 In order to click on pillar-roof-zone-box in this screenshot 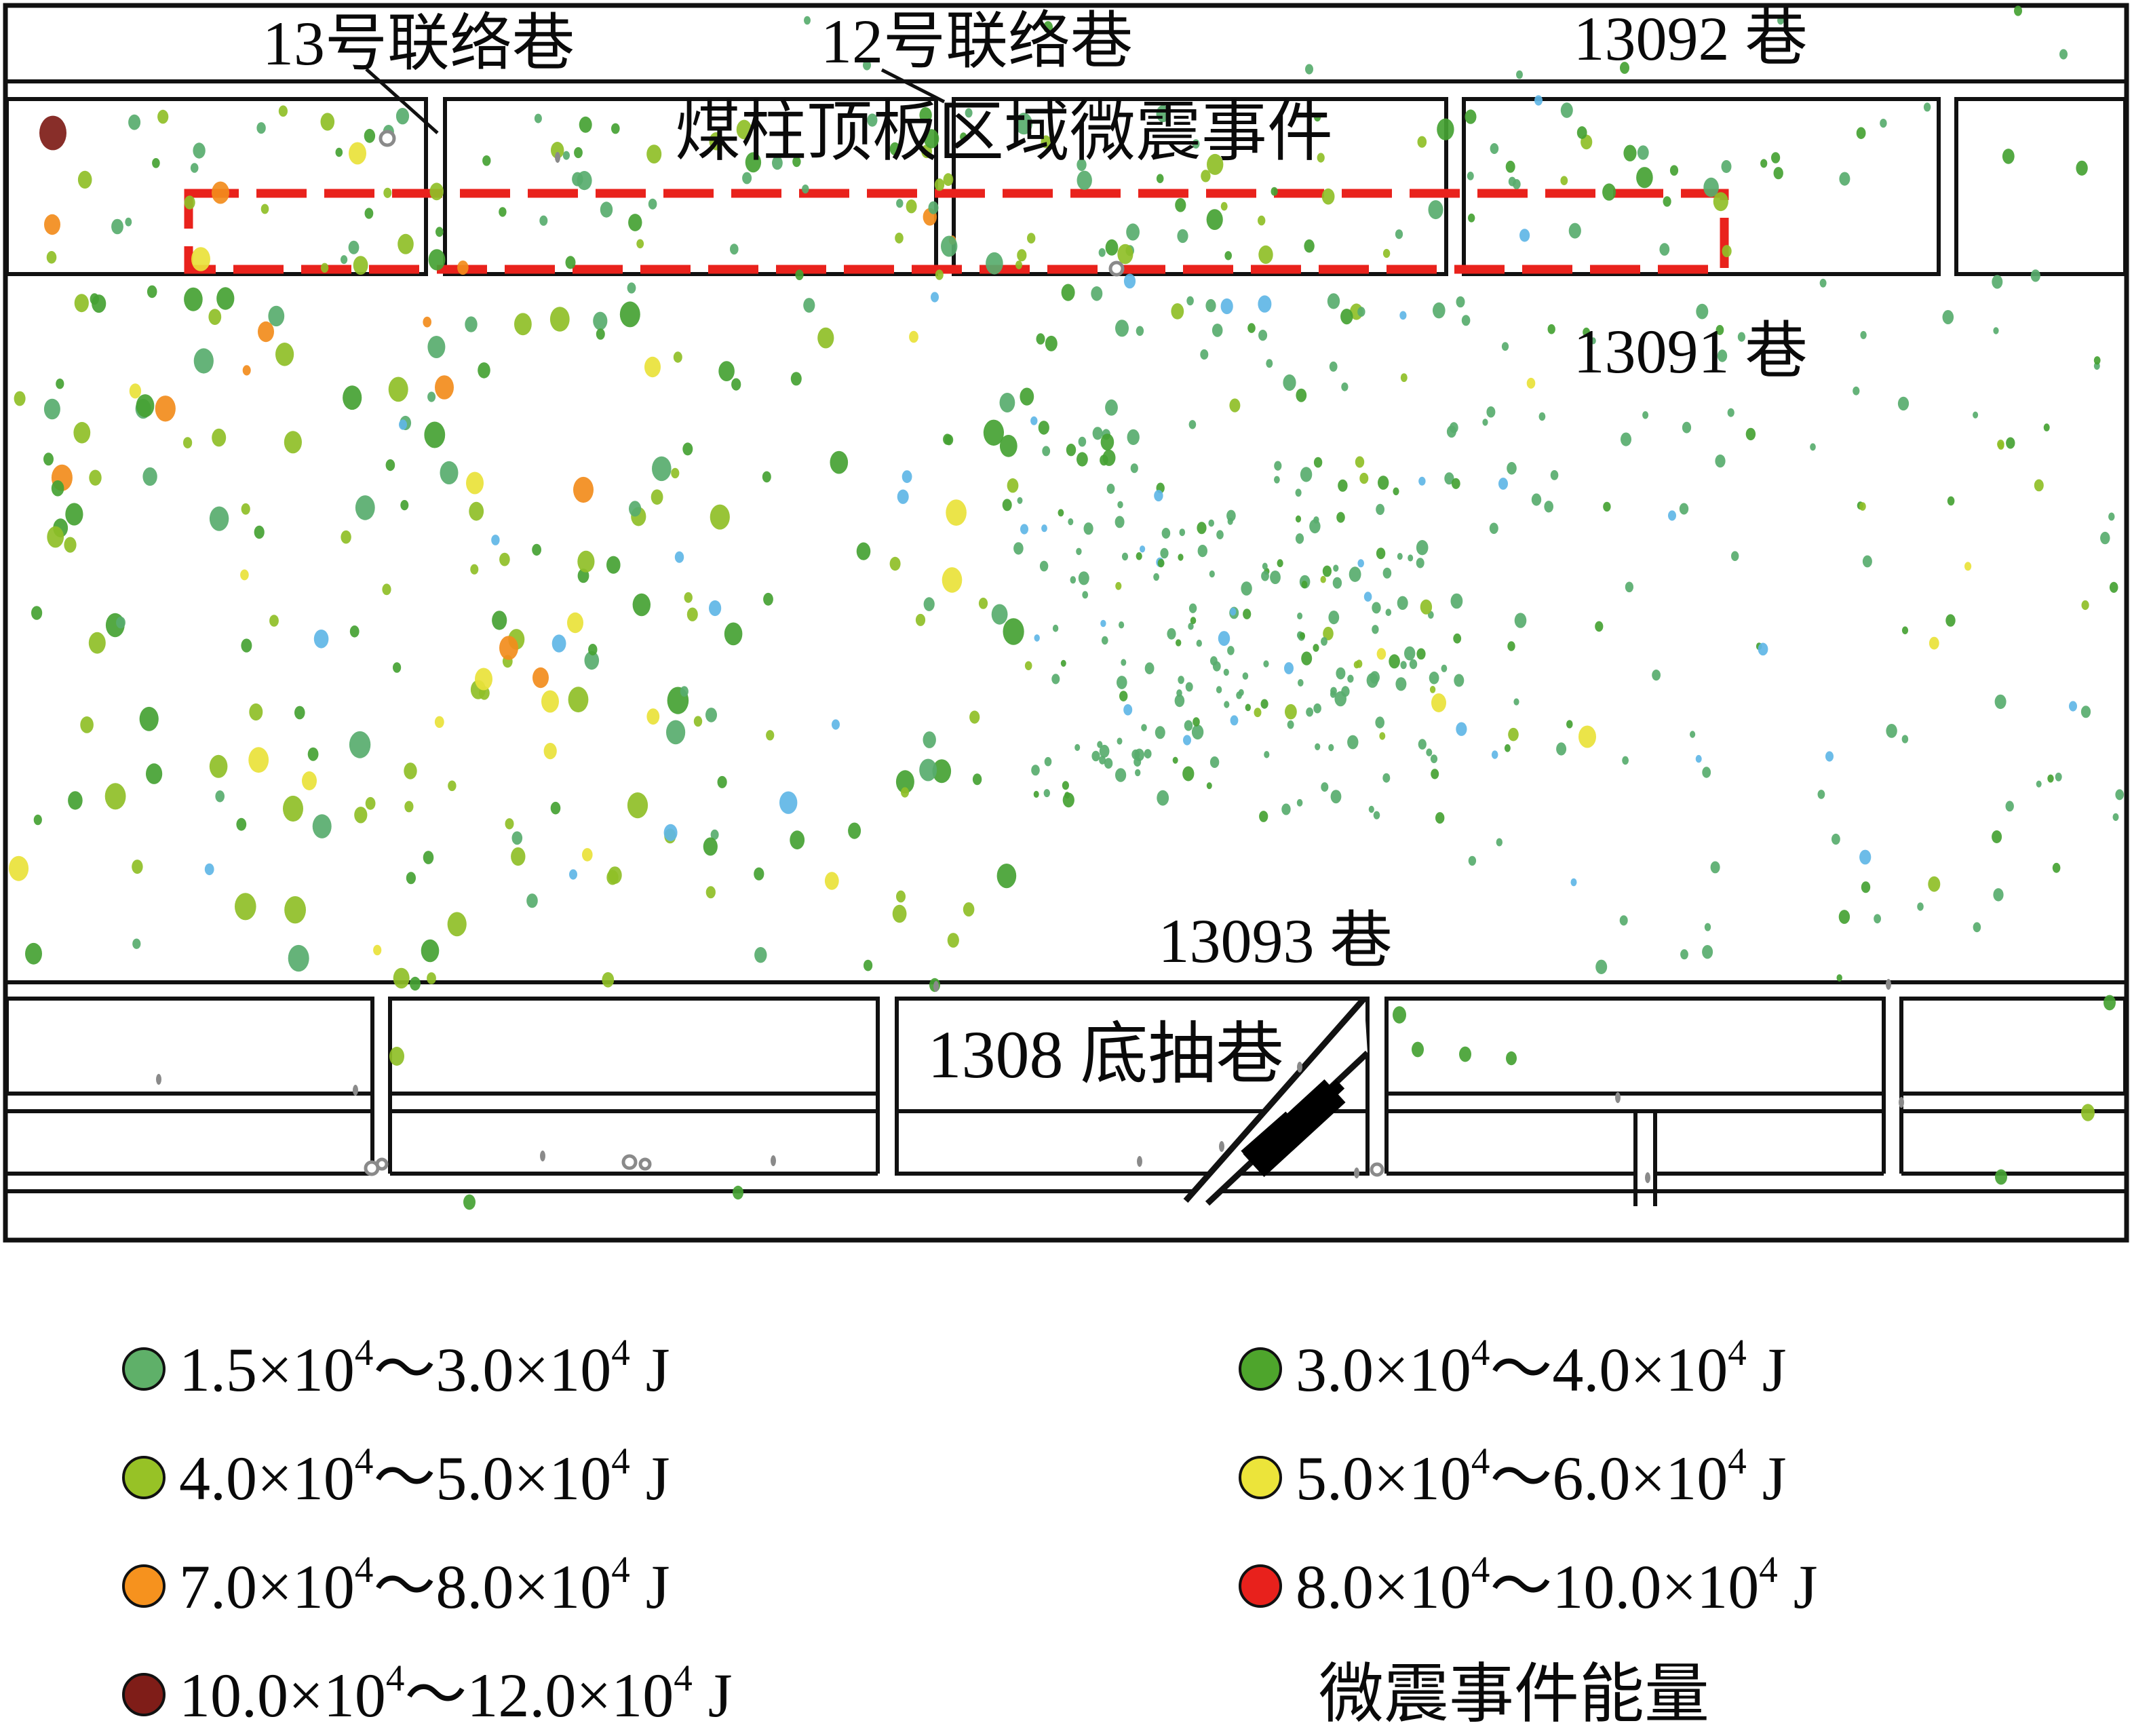, I will do `click(956, 231)`.